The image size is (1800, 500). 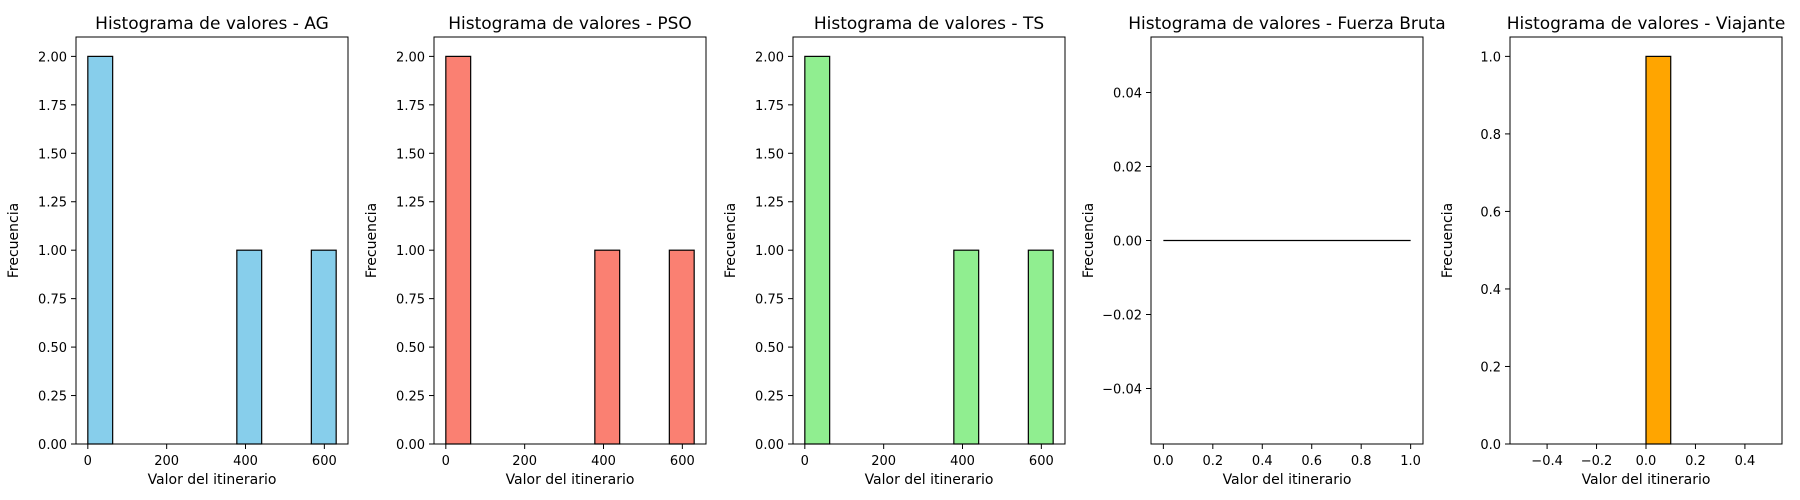 I want to click on y-tick-label: 0.8, so click(x=1490, y=135).